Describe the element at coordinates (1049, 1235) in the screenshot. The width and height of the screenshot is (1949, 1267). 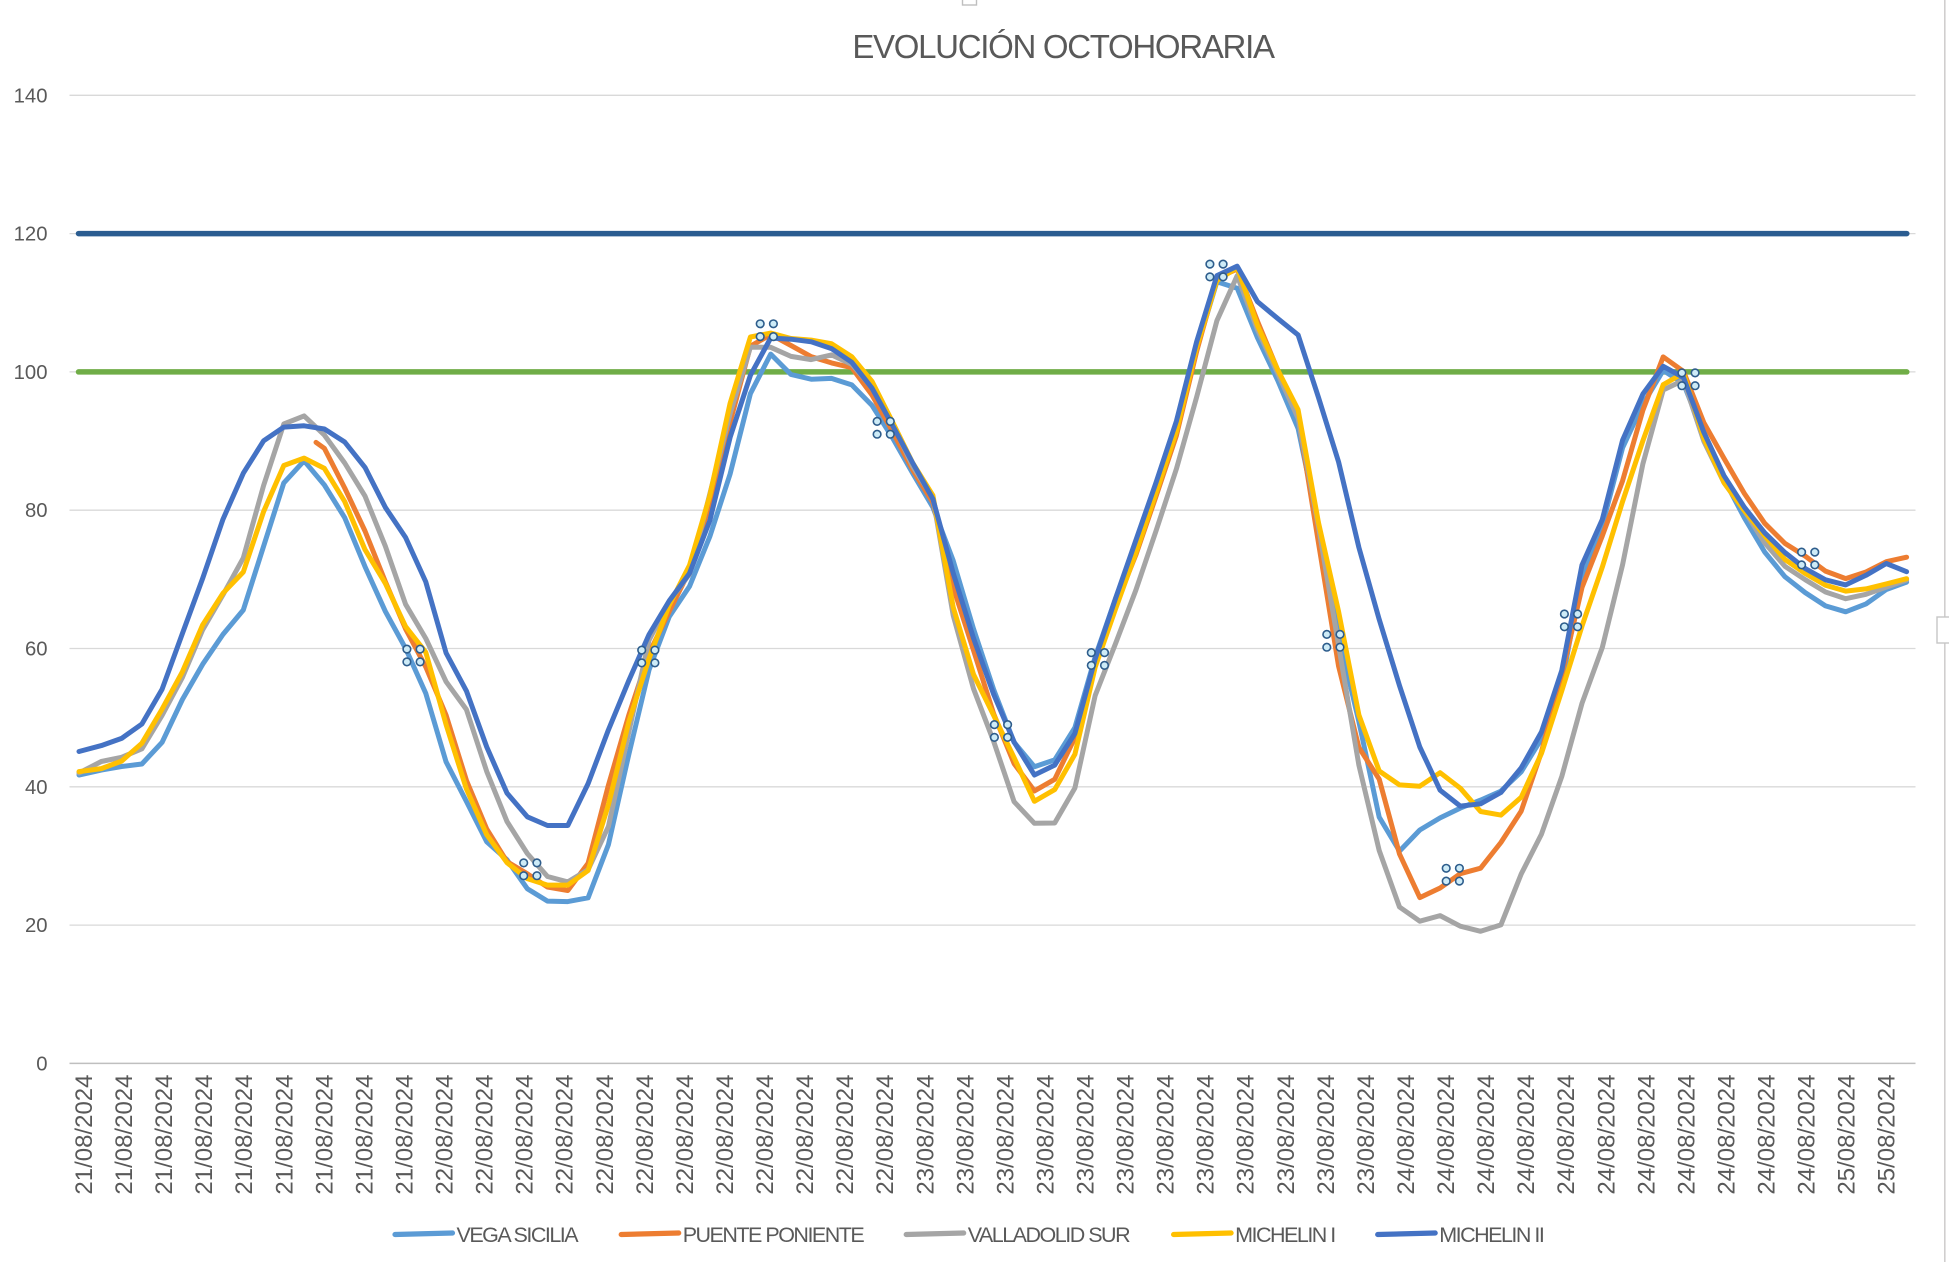
I see `svg-text: VALLADOLID SUR` at that location.